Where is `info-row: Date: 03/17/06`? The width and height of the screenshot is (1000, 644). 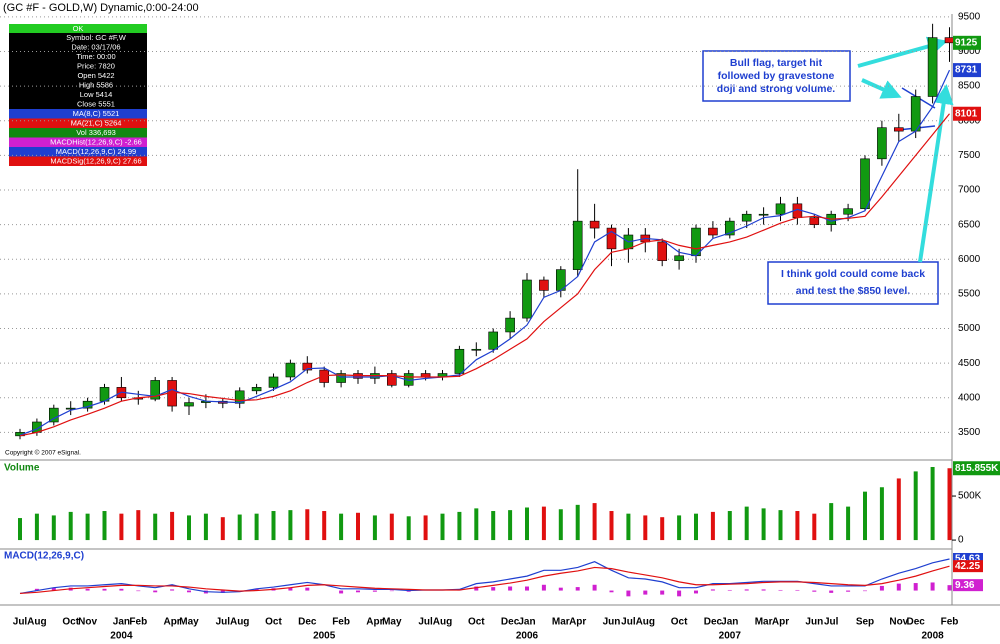
info-row: Date: 03/17/06 is located at coordinates (95, 46).